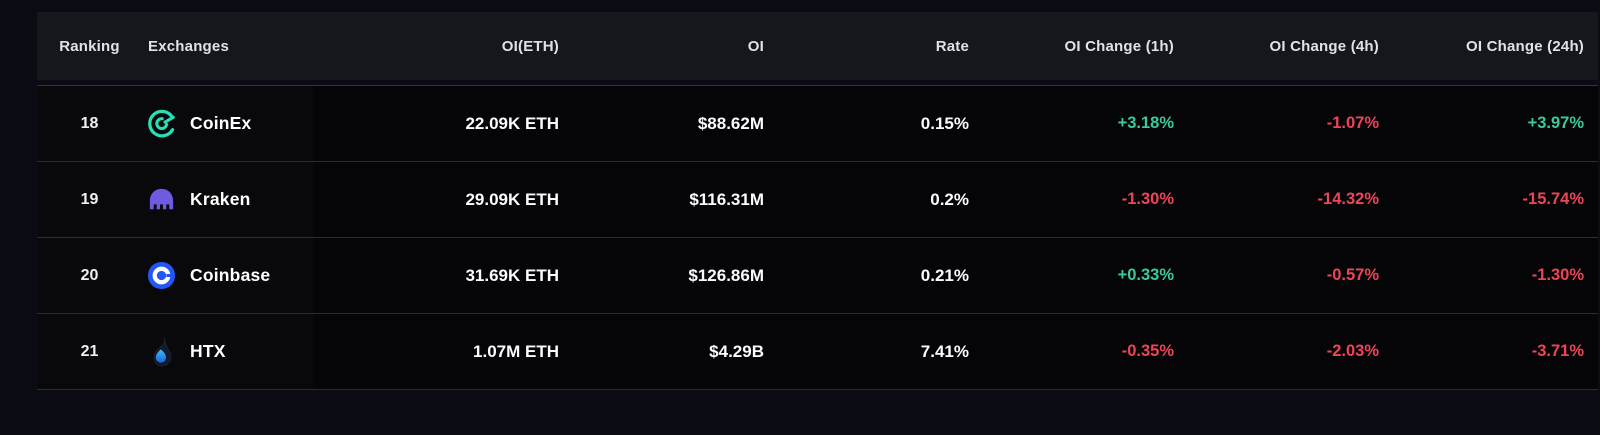  I want to click on exchange-name: CoinEx, so click(221, 123).